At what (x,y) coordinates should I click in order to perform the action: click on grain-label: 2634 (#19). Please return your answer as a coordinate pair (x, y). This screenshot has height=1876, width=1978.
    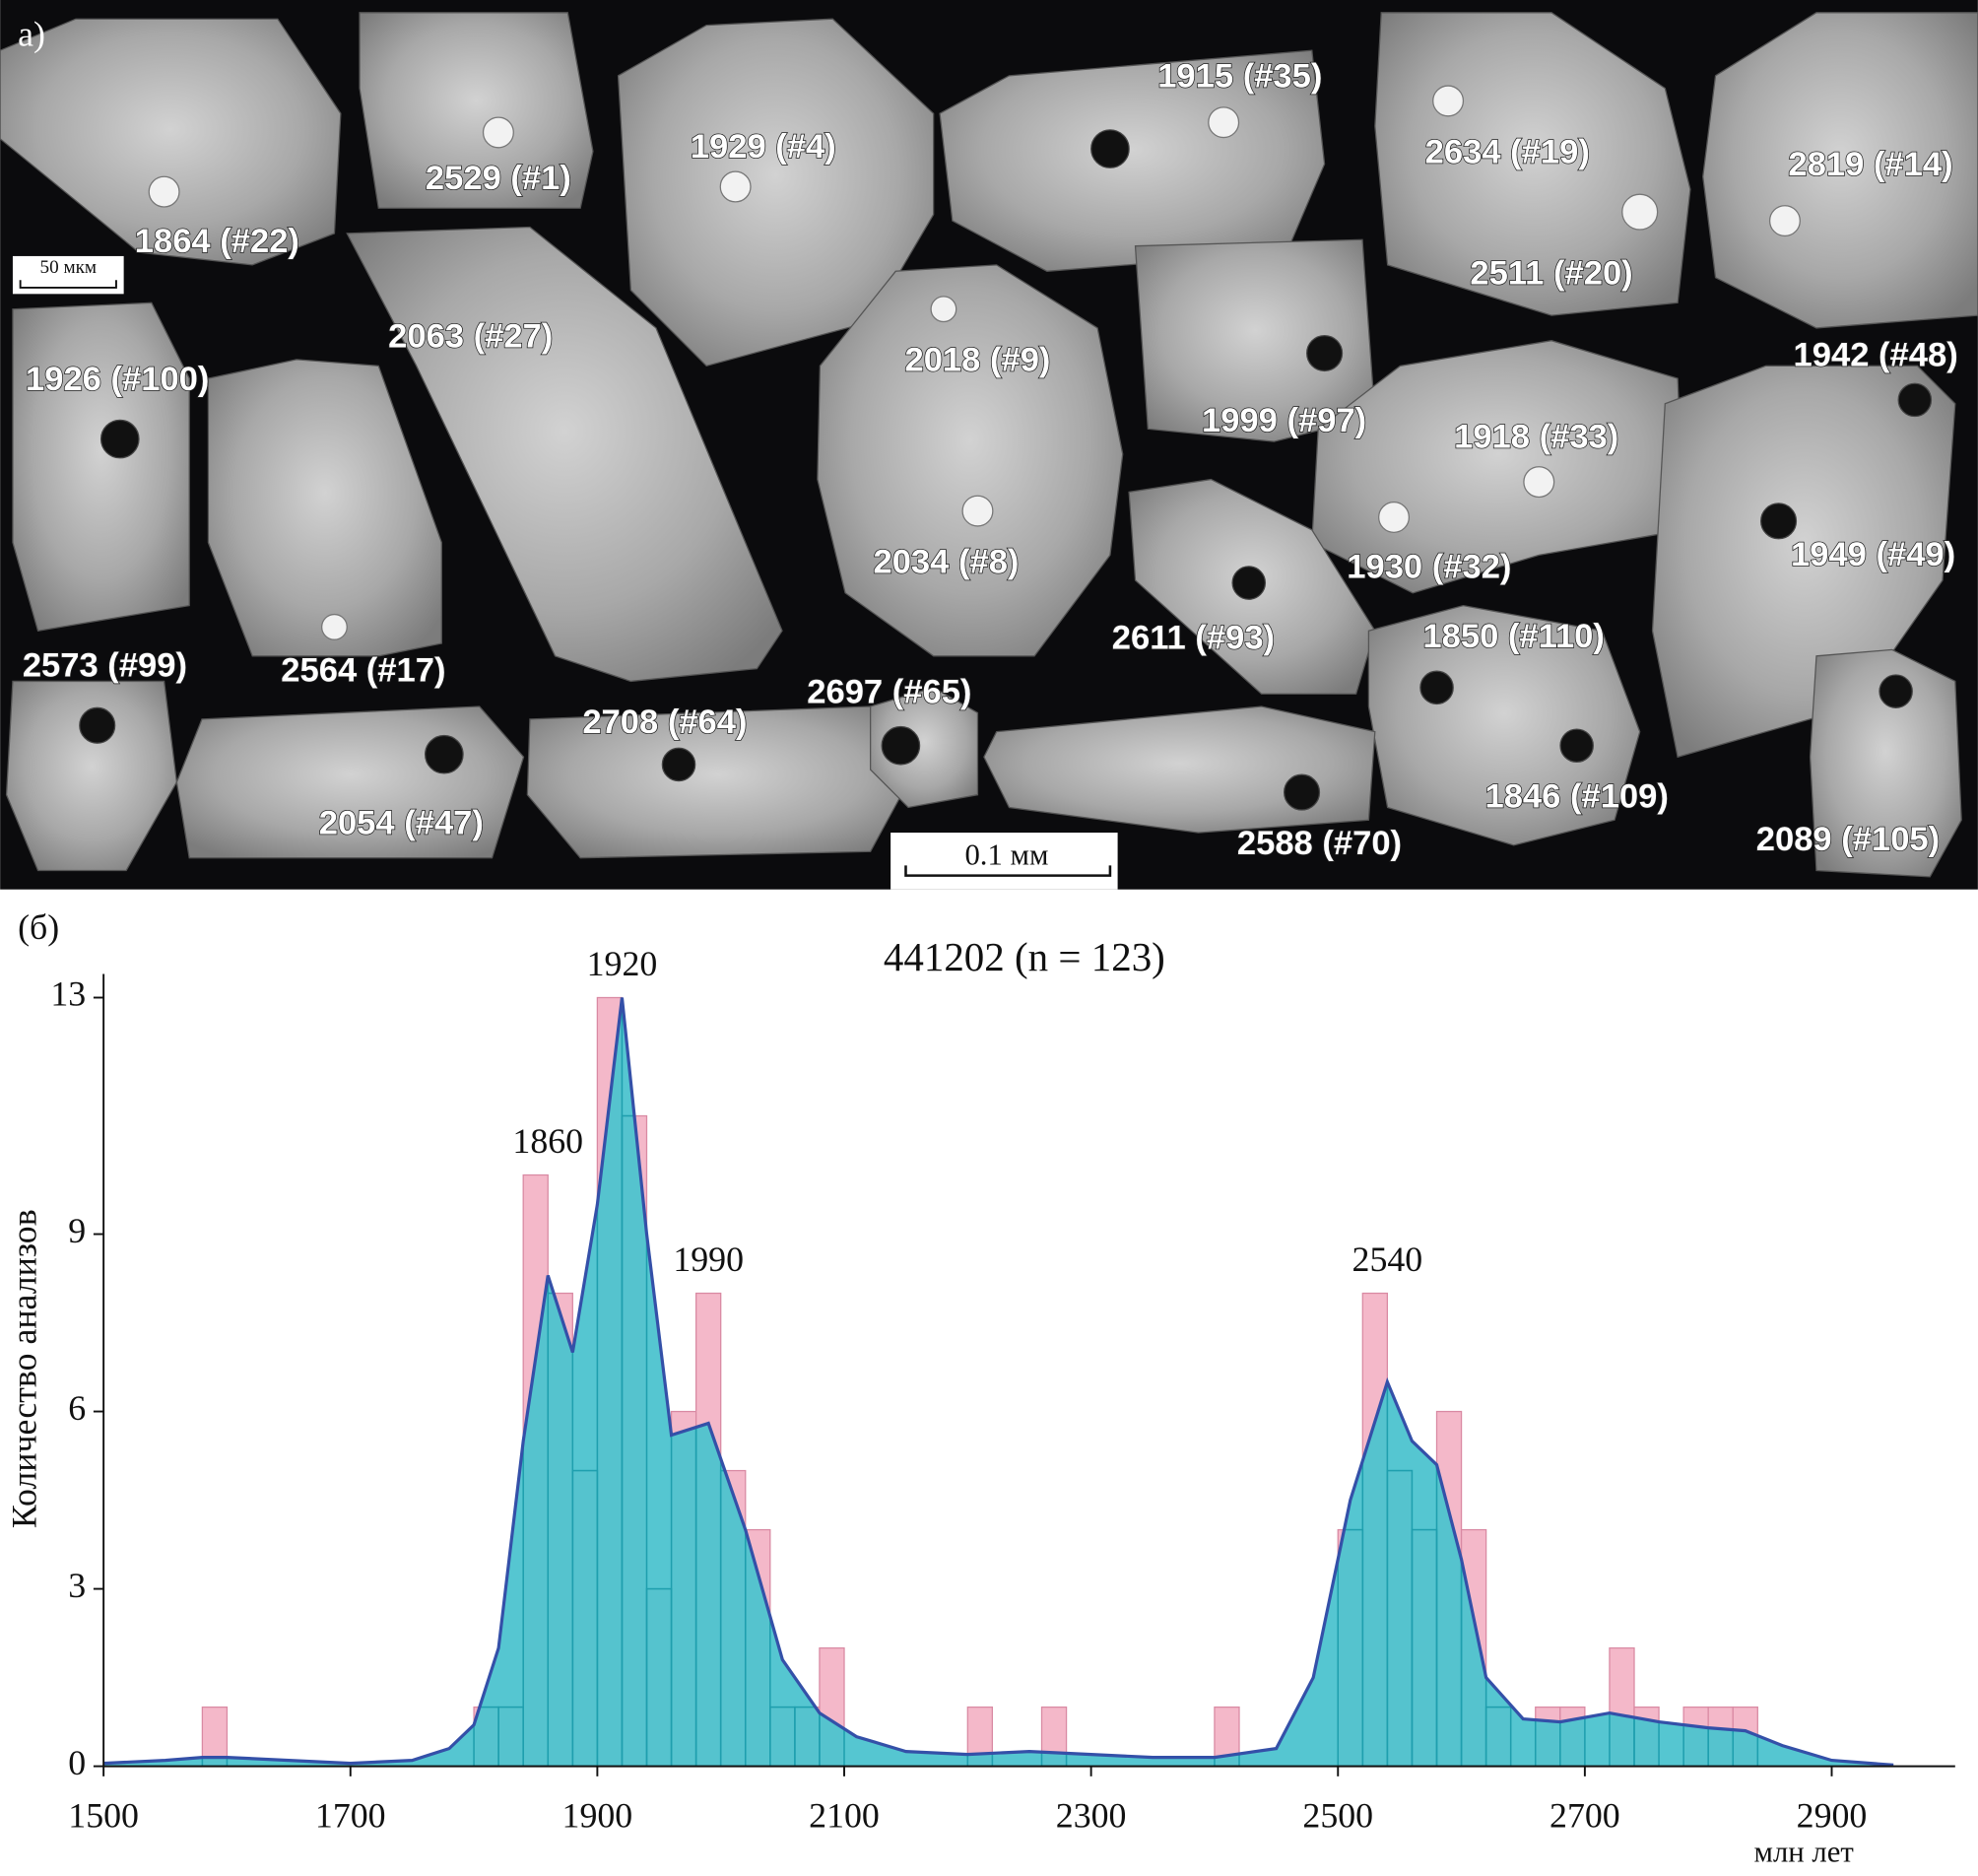
    Looking at the image, I should click on (1507, 151).